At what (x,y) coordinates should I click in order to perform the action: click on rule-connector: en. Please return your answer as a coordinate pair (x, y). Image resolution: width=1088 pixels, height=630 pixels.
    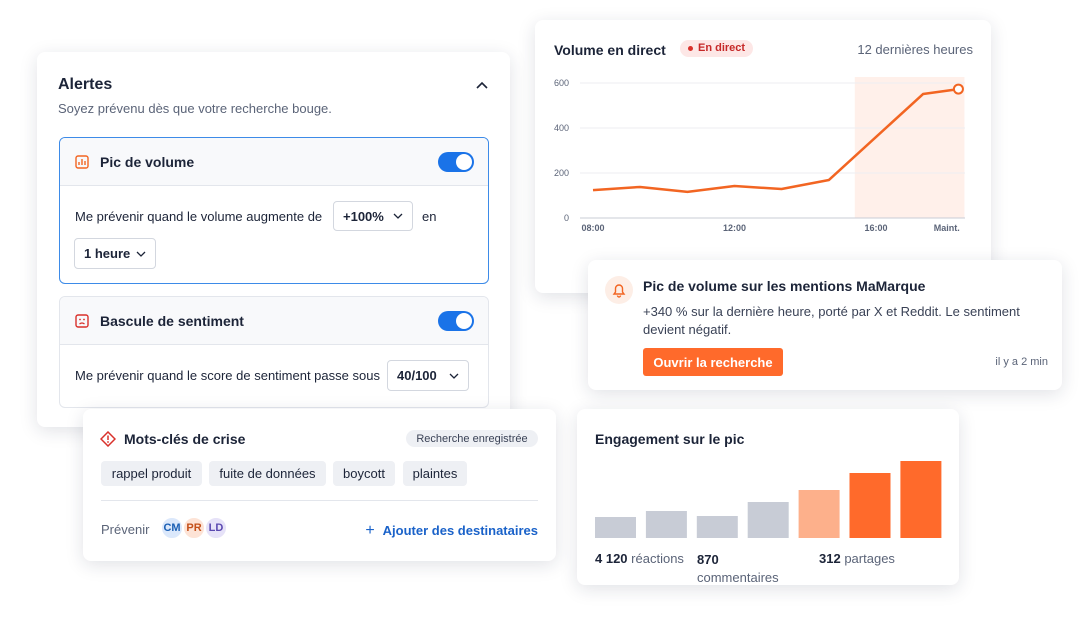
    Looking at the image, I should click on (429, 216).